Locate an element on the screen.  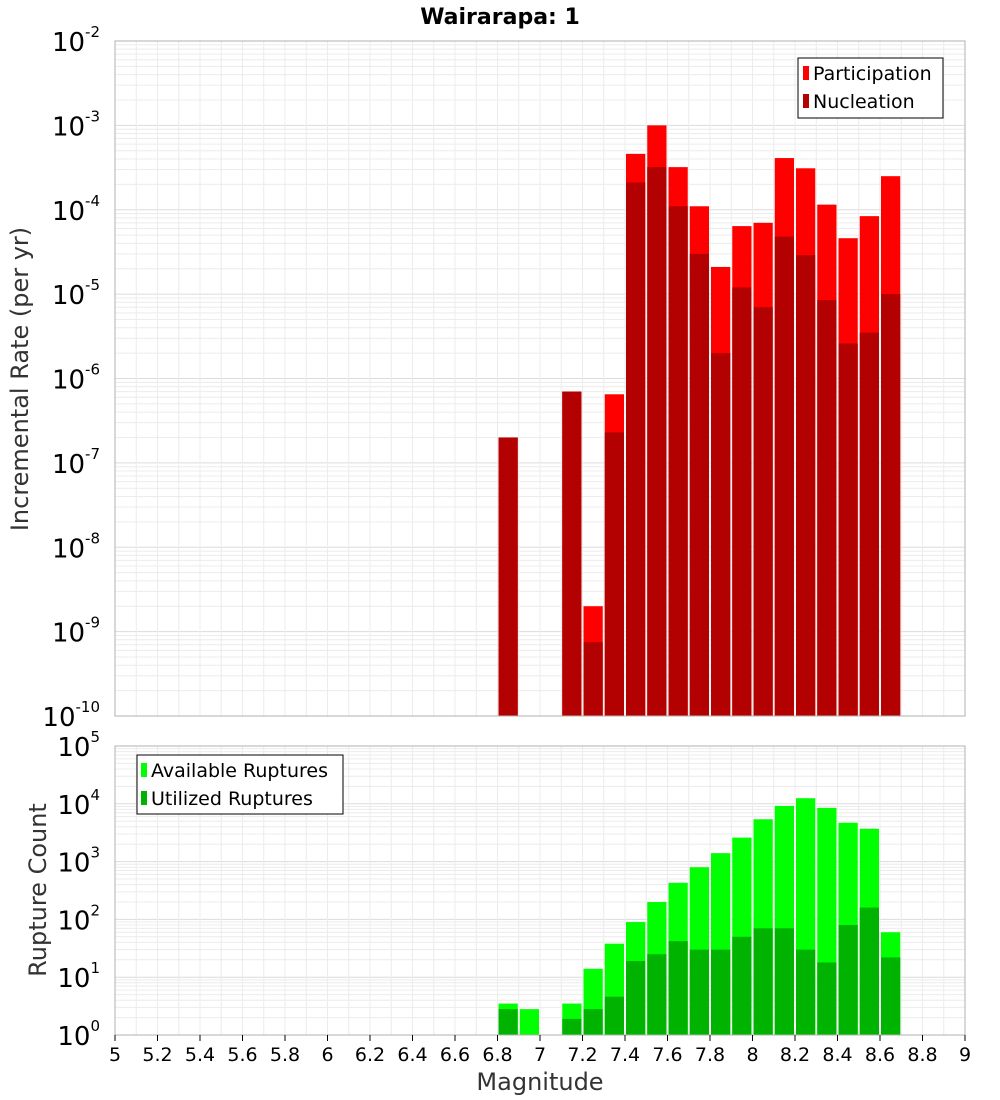
x-tick-label: 6.6 is located at coordinates (455, 1055).